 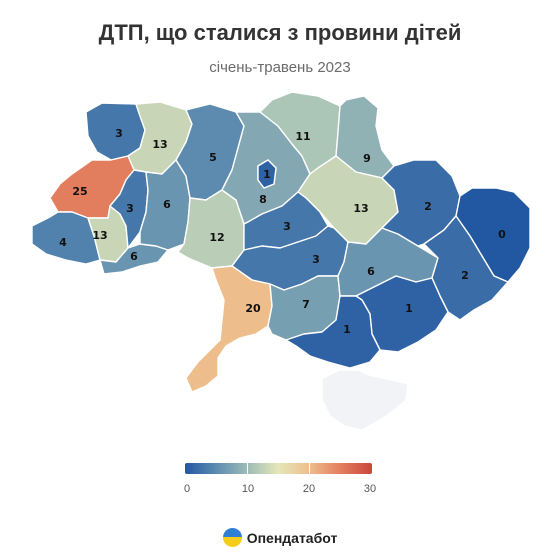 I want to click on brand: Опендатабот, so click(x=280, y=537).